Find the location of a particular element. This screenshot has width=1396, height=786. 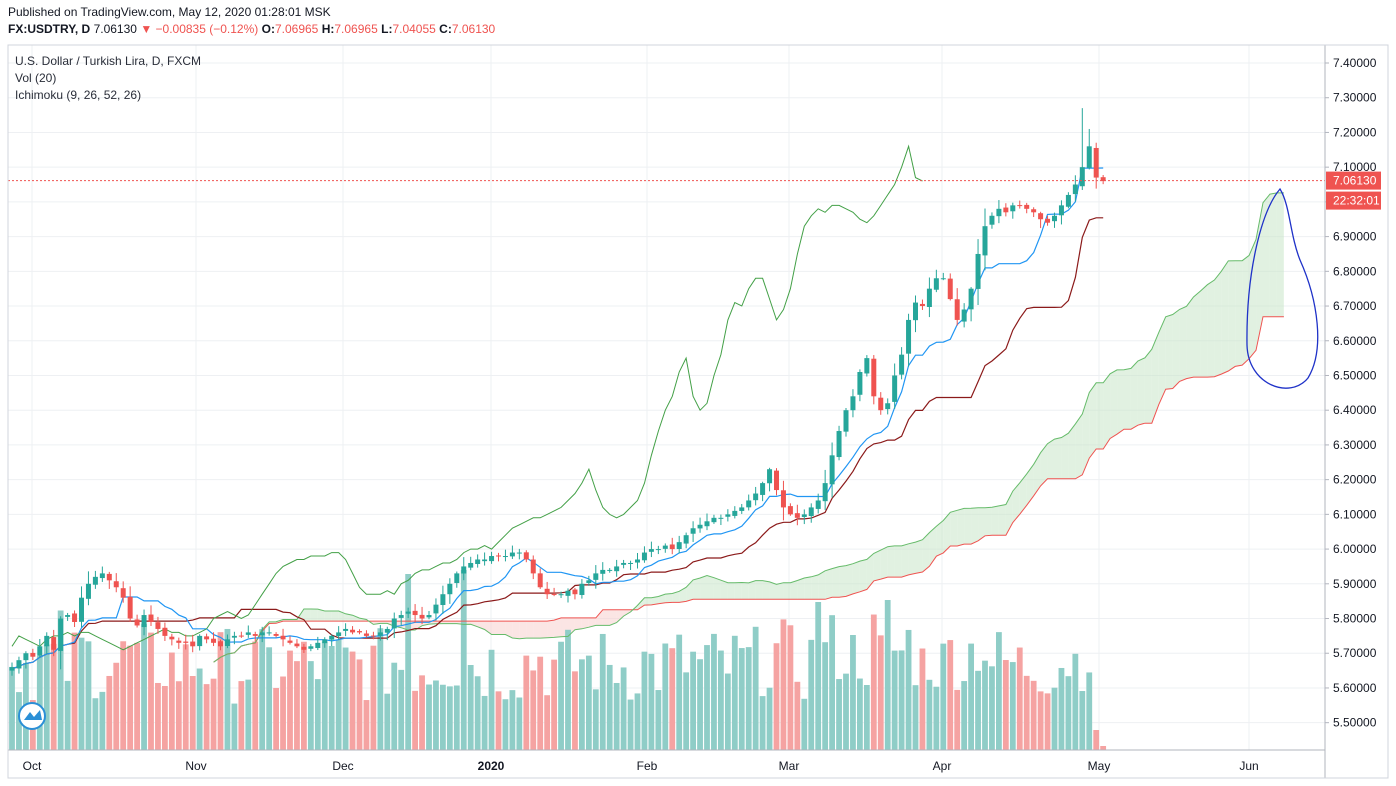

drawing-annotation is located at coordinates (1282, 288).